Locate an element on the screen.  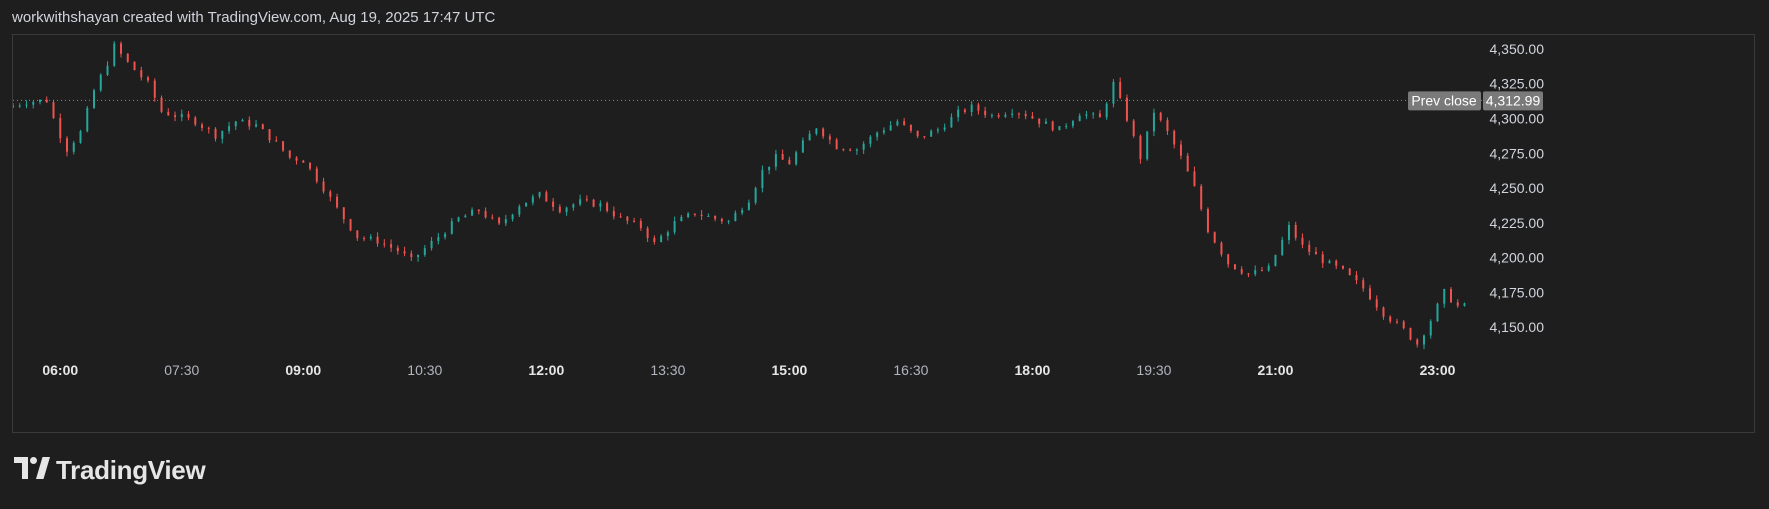
y-tick-label: 4,350.00 is located at coordinates (1517, 49).